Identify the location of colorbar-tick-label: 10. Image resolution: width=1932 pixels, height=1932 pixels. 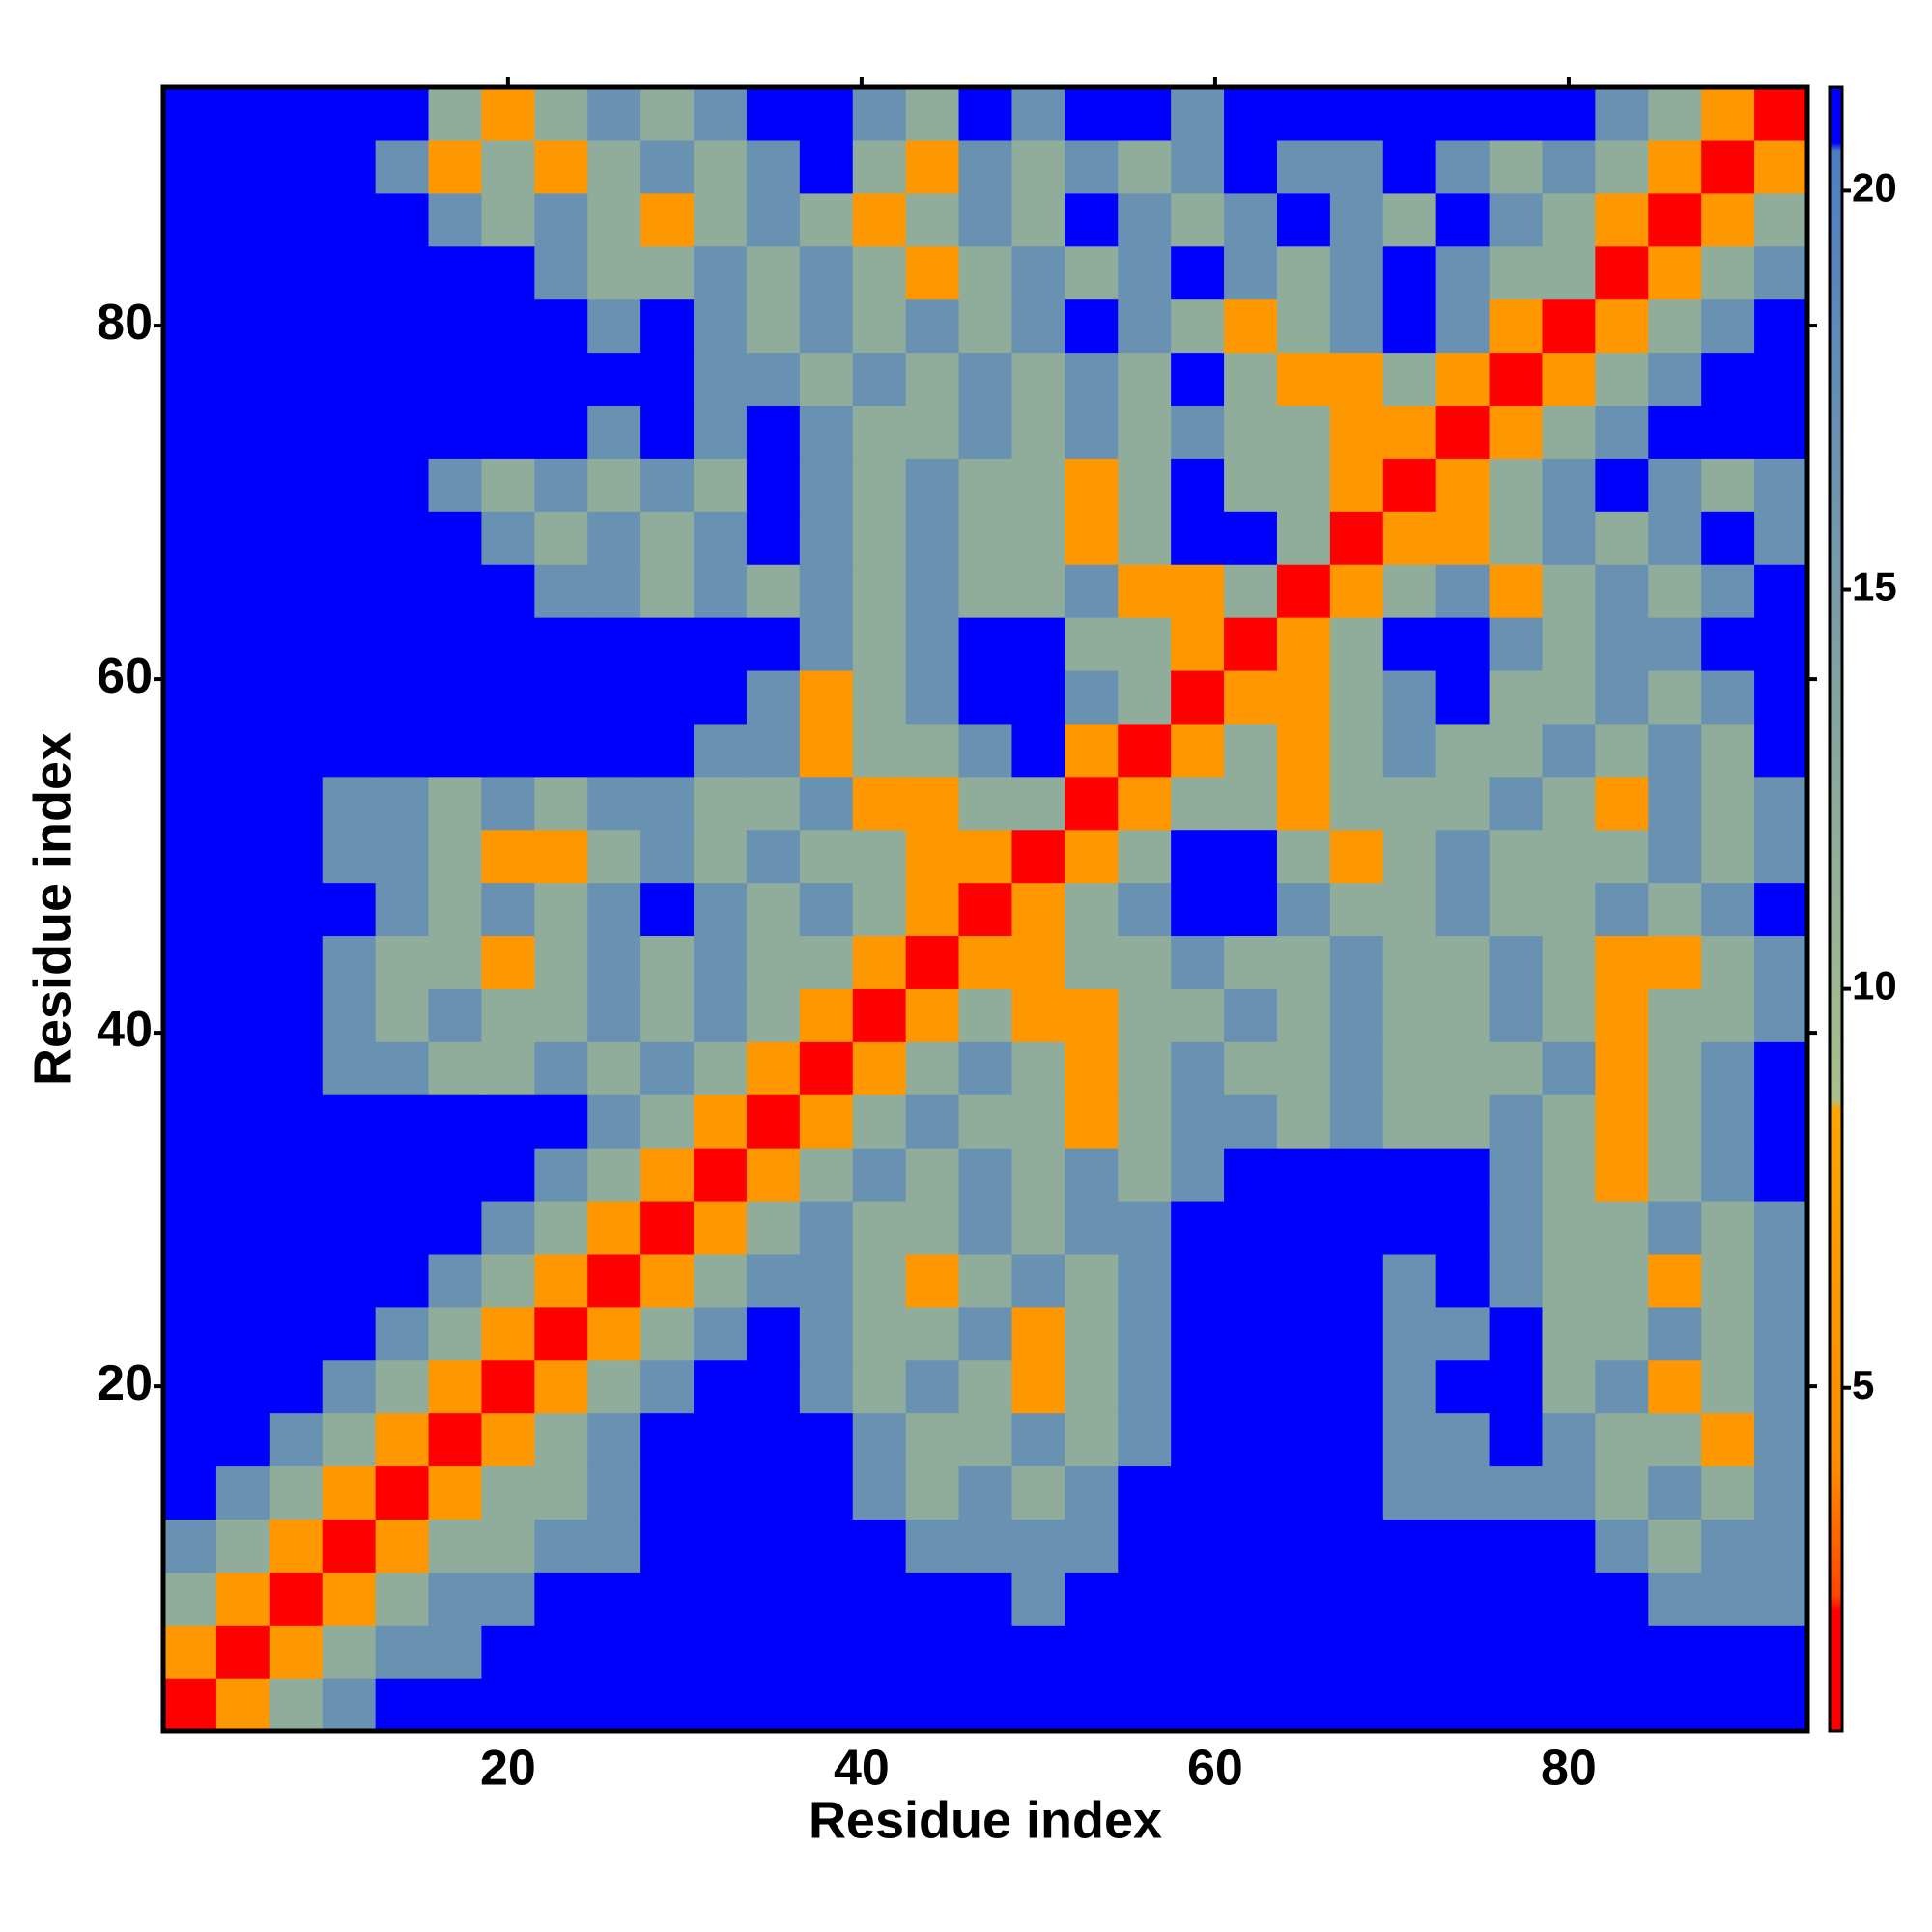
(1874, 986).